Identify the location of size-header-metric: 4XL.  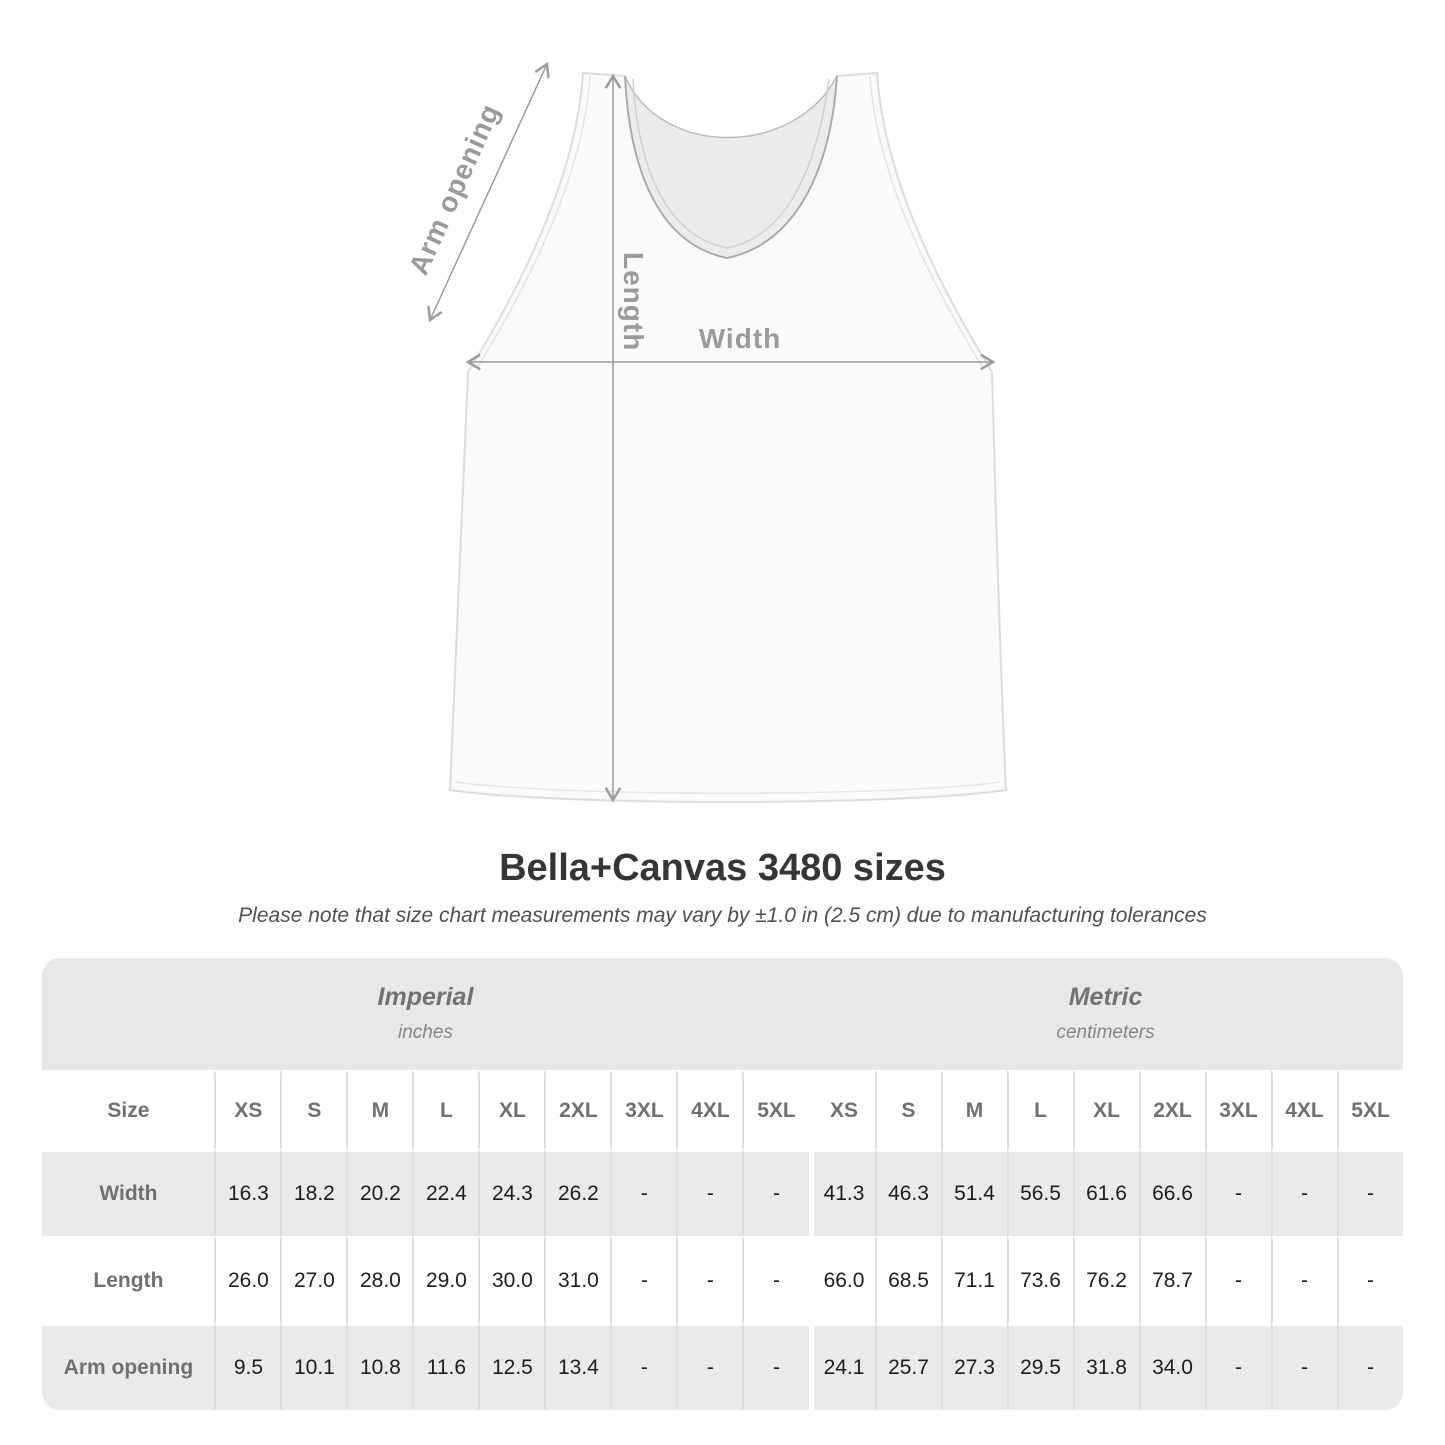
(1303, 1109).